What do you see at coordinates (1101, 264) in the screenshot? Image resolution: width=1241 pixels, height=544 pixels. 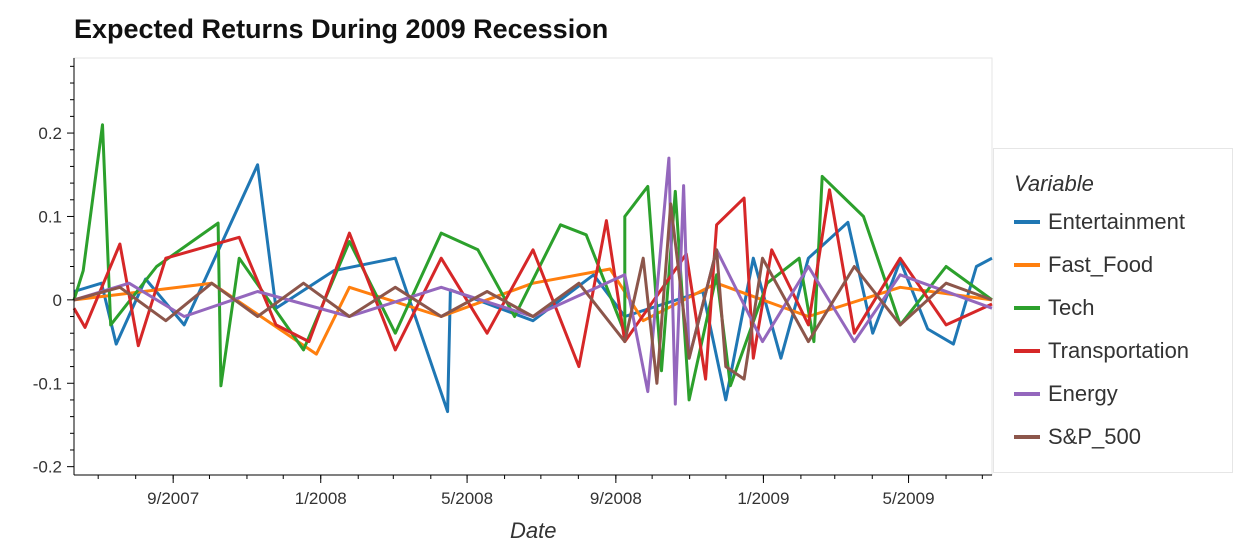 I see `legend-label: Fast_Food` at bounding box center [1101, 264].